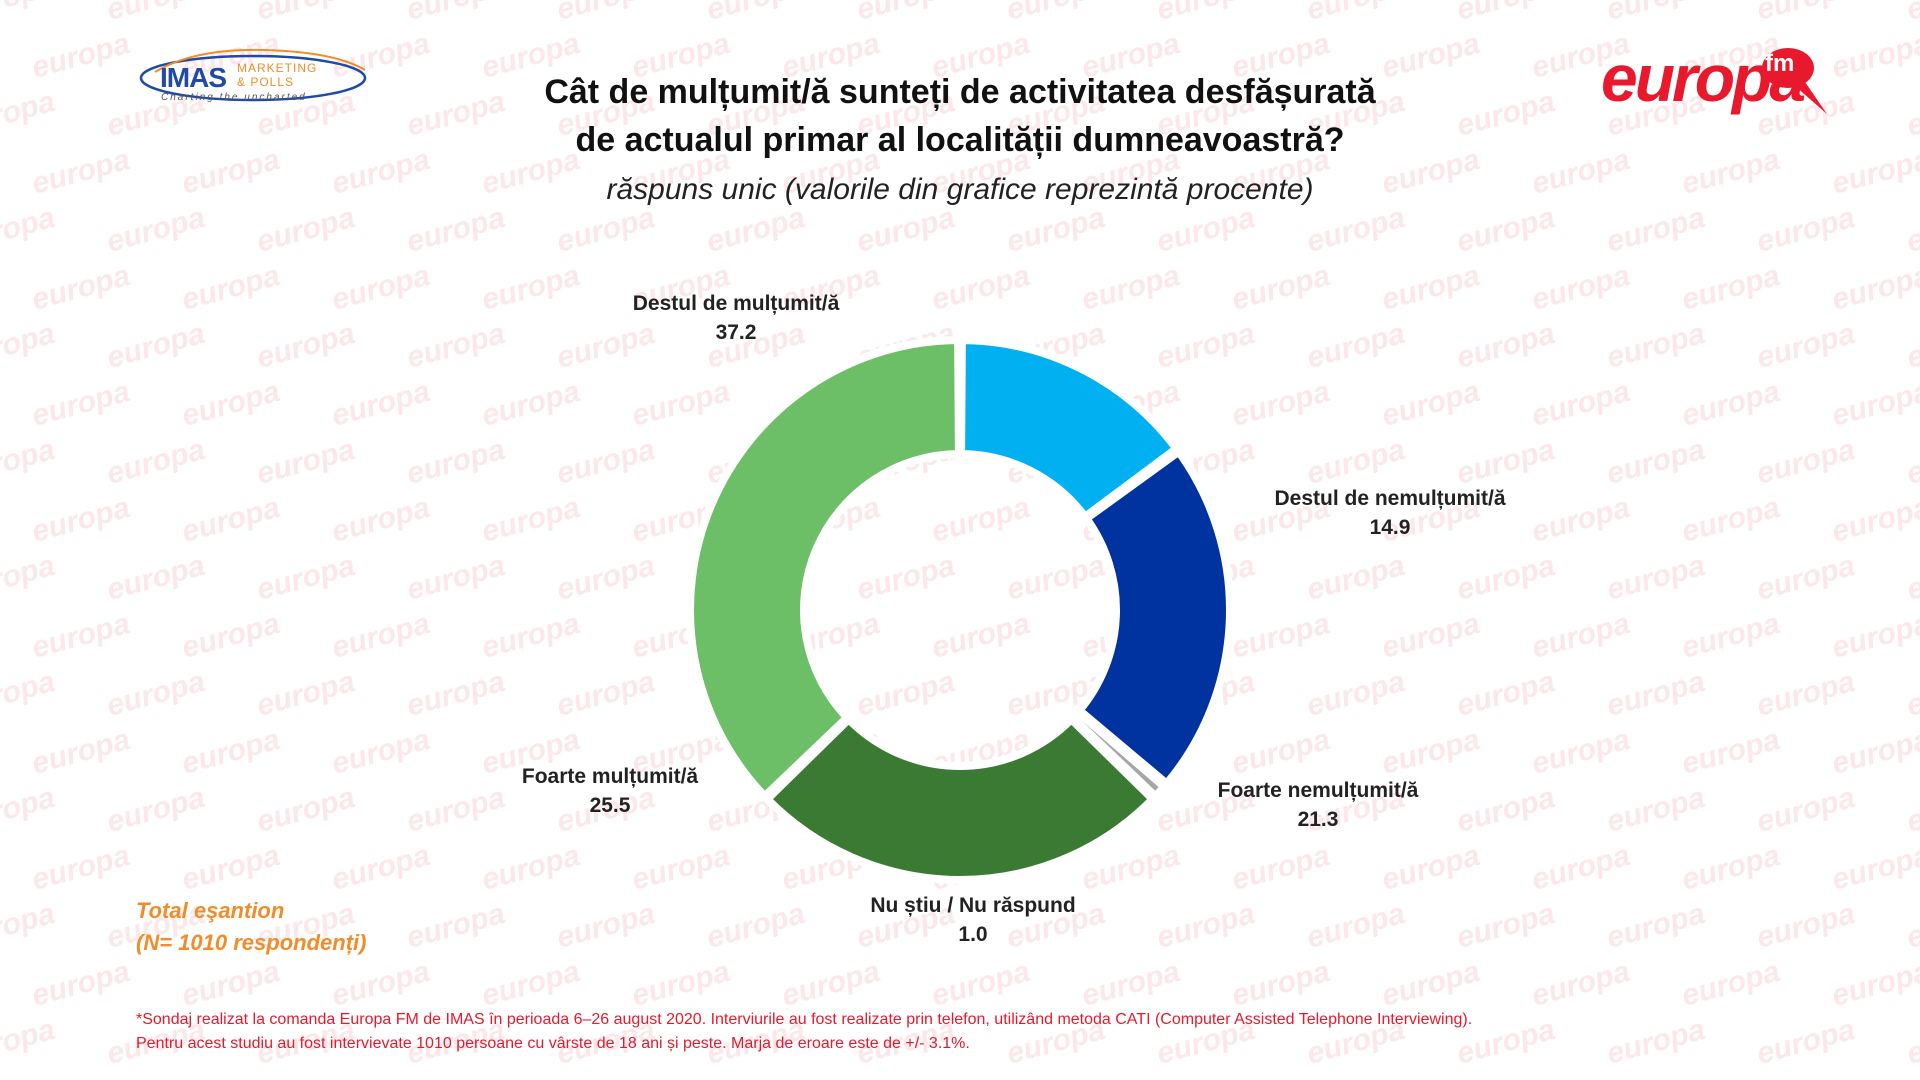 Image resolution: width=1920 pixels, height=1080 pixels. I want to click on europa-wordmark: europa, so click(1703, 78).